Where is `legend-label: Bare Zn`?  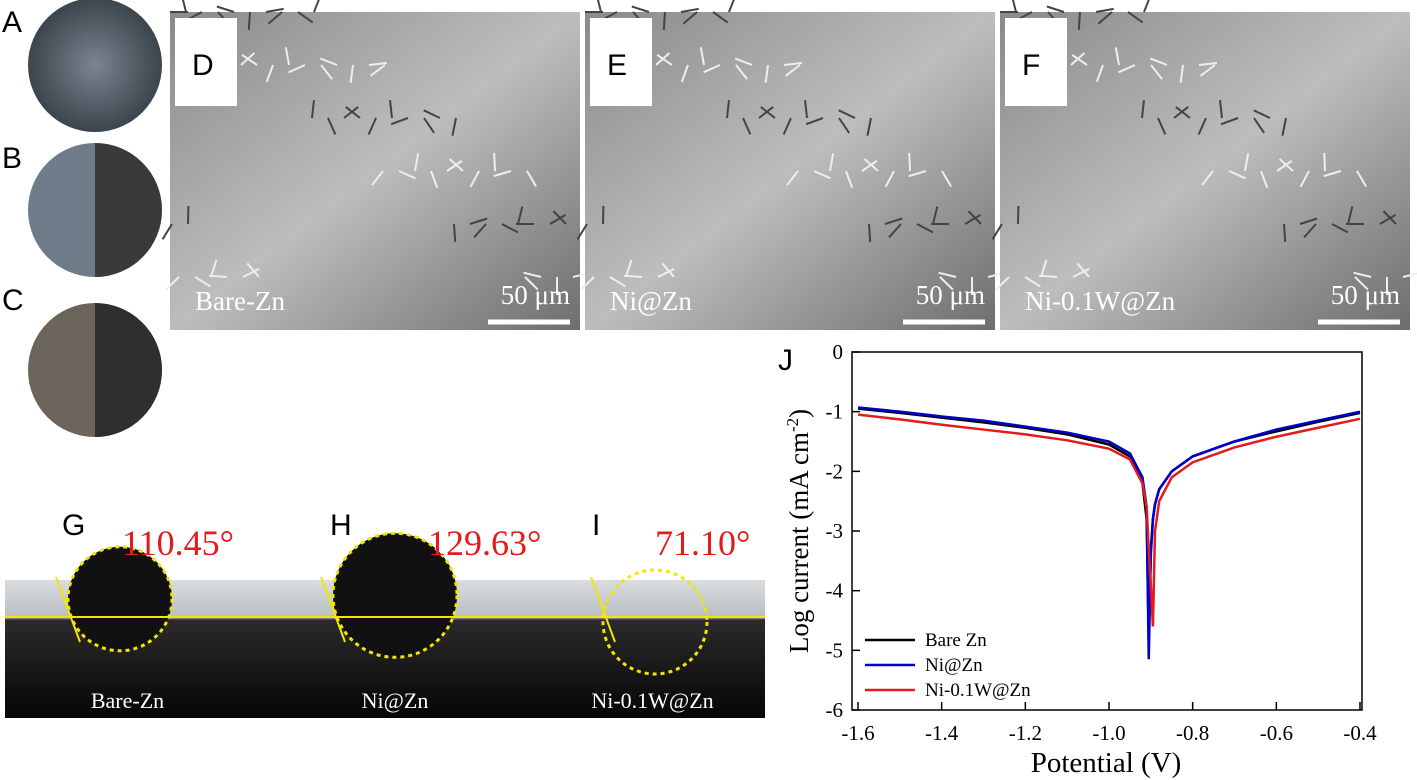 legend-label: Bare Zn is located at coordinates (956, 640).